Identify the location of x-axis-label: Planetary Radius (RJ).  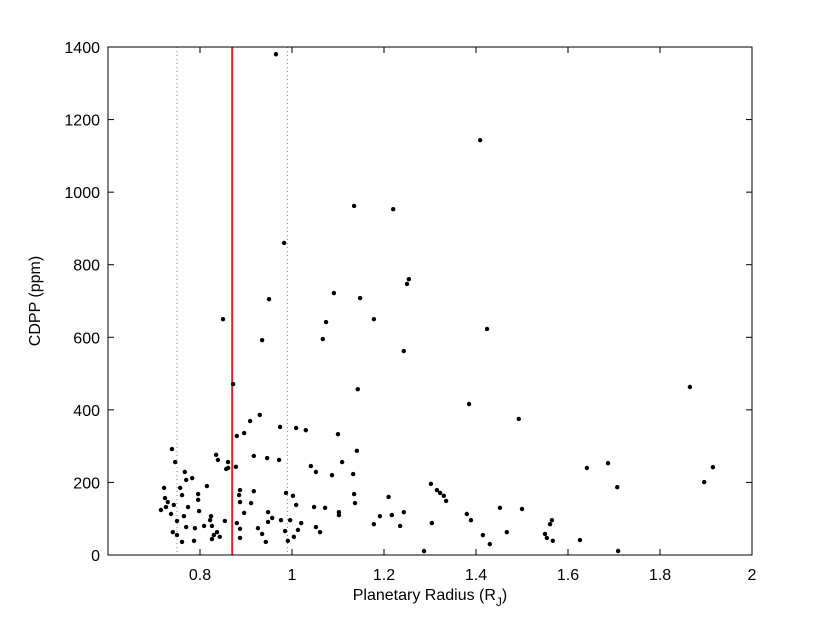
(430, 598).